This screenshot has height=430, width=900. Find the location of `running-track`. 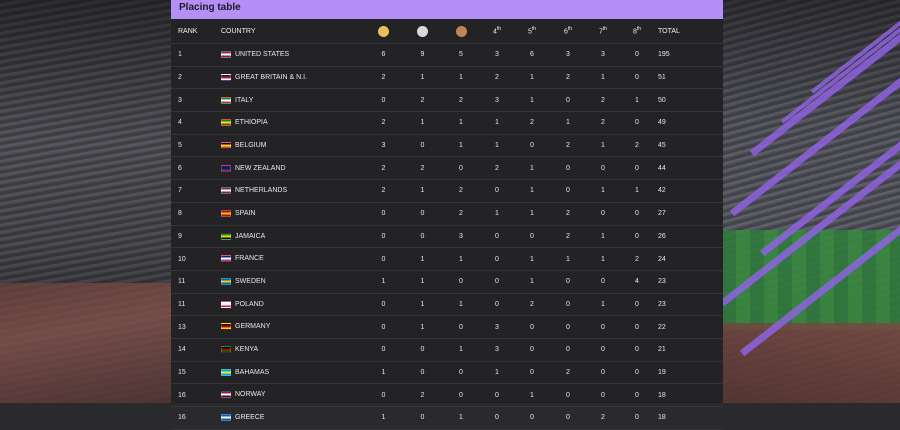

running-track is located at coordinates (86, 343).